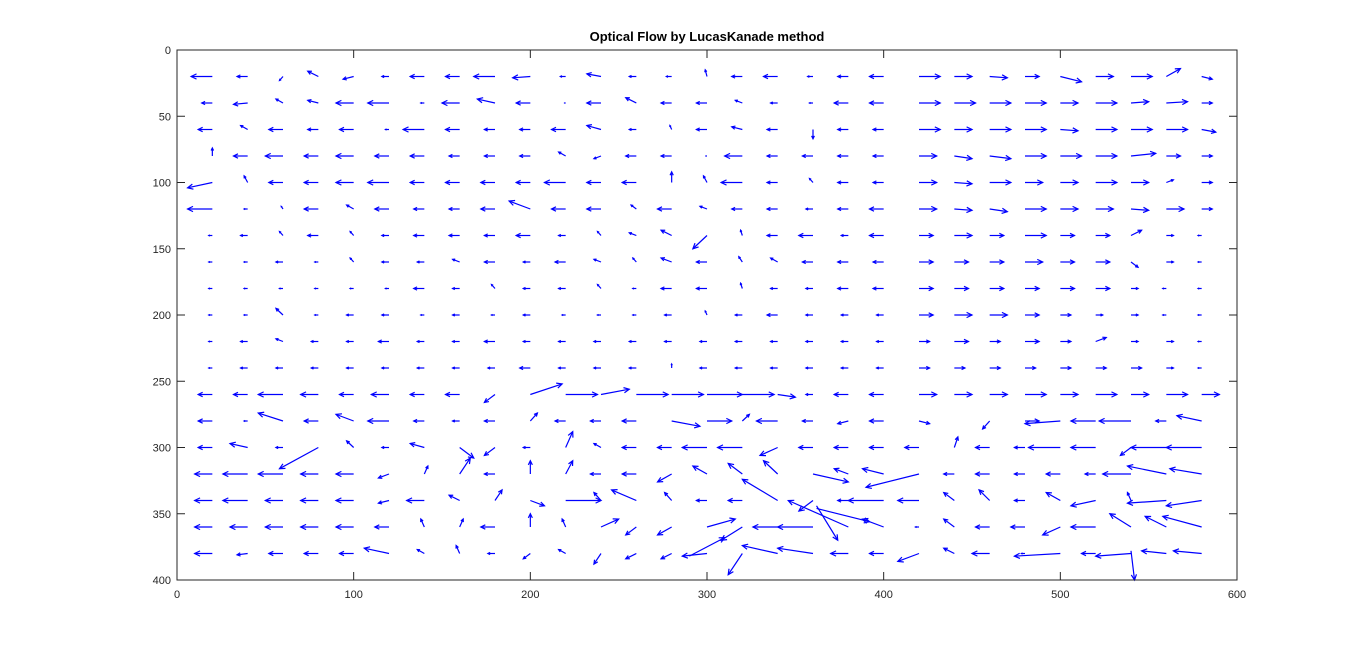 Image resolution: width=1366 pixels, height=651 pixels. What do you see at coordinates (162, 316) in the screenshot?
I see `y-tick-label: 200` at bounding box center [162, 316].